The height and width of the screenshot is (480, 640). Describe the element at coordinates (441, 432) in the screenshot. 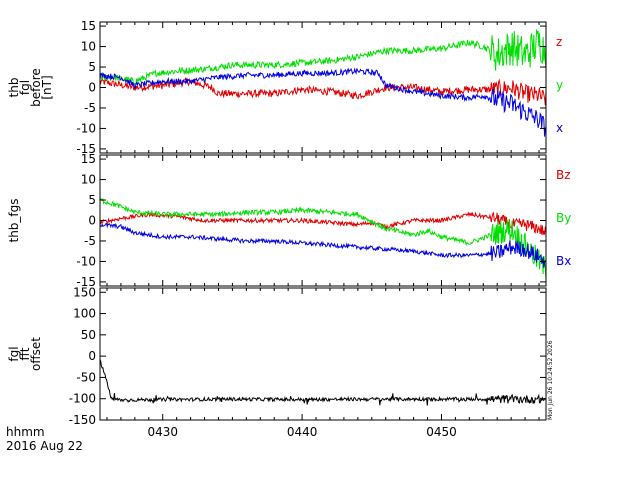

I see `x-tick-label: 0450` at that location.